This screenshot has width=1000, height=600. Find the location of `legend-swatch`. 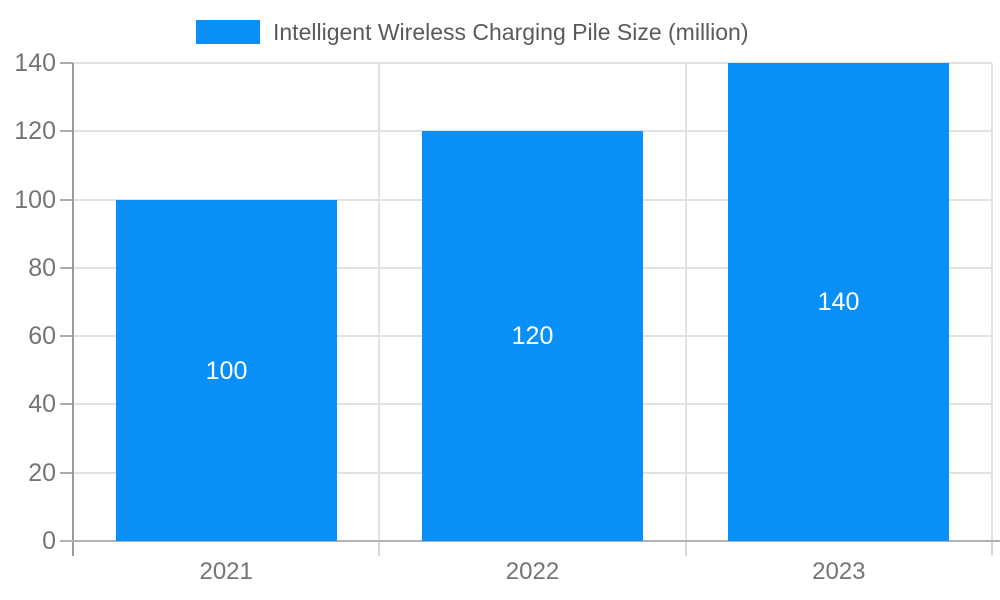

legend-swatch is located at coordinates (228, 32).